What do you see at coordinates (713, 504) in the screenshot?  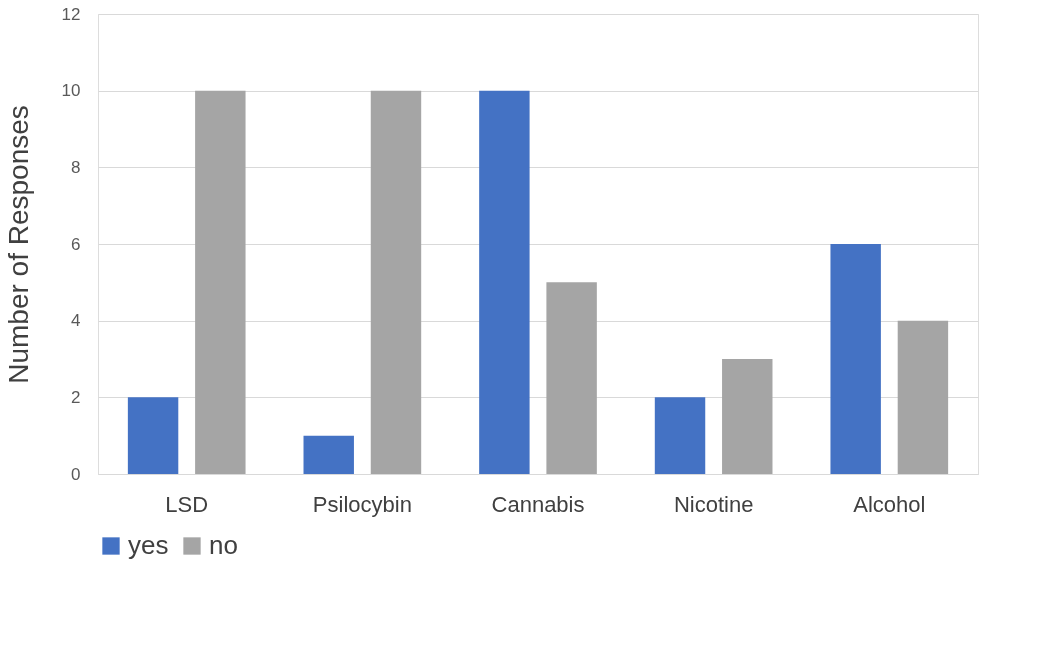 I see `x-tick-label: Nicotine` at bounding box center [713, 504].